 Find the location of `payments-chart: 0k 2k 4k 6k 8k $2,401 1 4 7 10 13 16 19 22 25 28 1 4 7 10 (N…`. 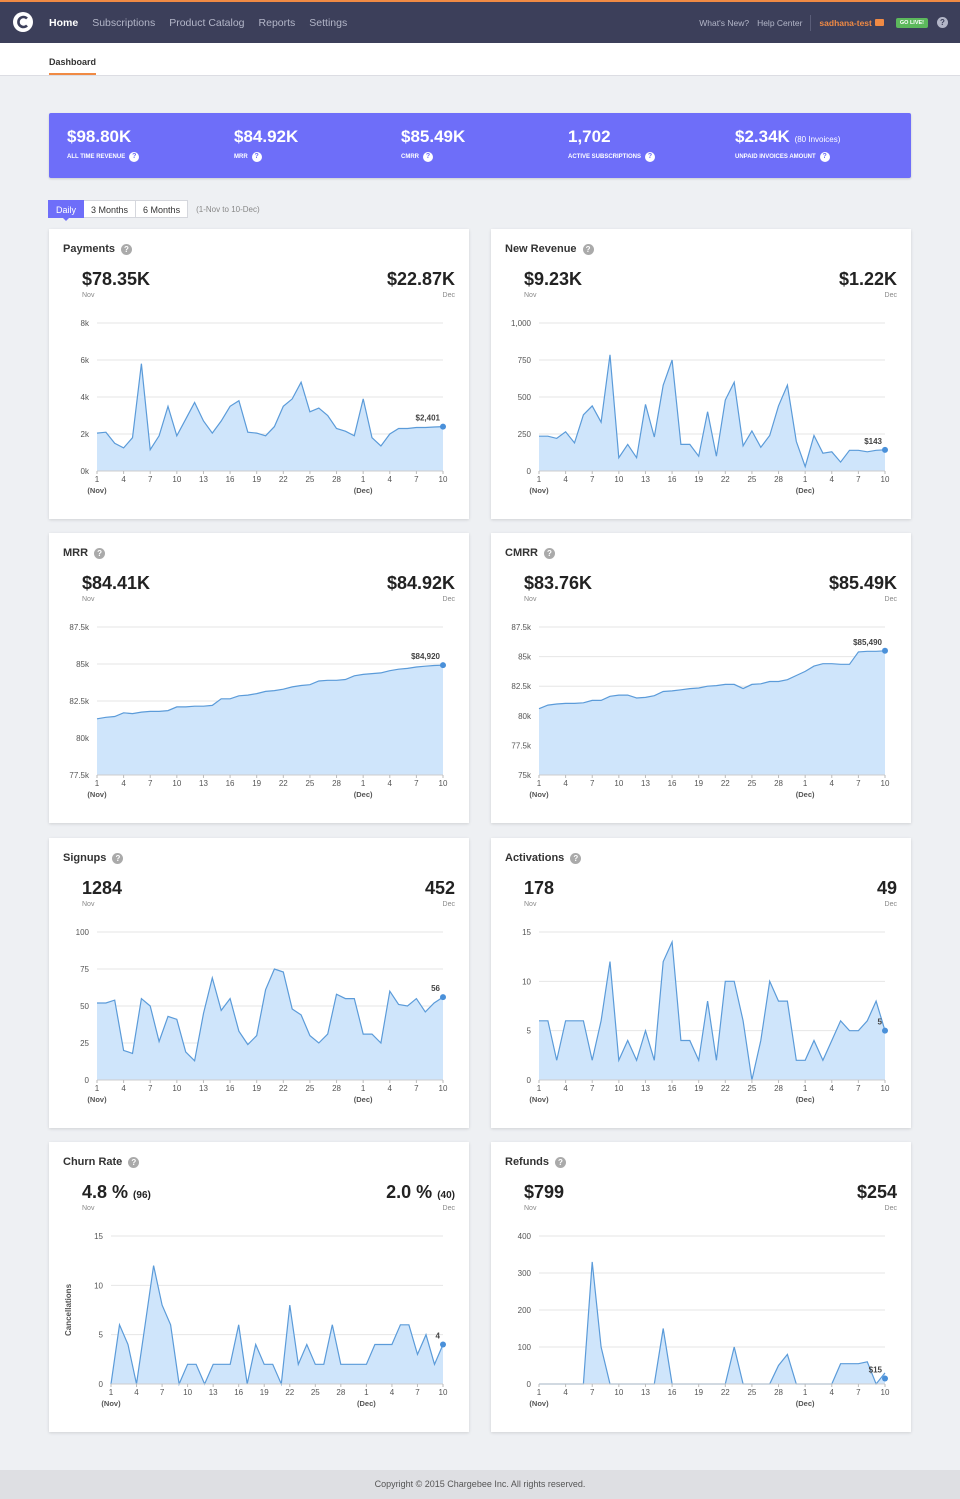

payments-chart: 0k 2k 4k 6k 8k $2,401 1 4 7 10 13 16 19 22 25 28 1 4 7 10 (N… is located at coordinates (264, 407).